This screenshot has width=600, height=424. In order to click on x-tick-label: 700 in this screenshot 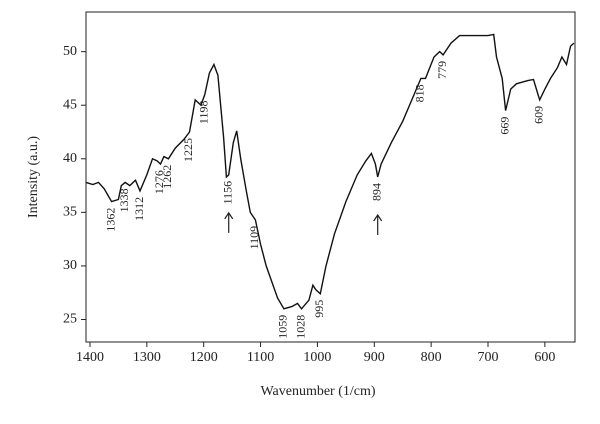, I will do `click(488, 357)`.